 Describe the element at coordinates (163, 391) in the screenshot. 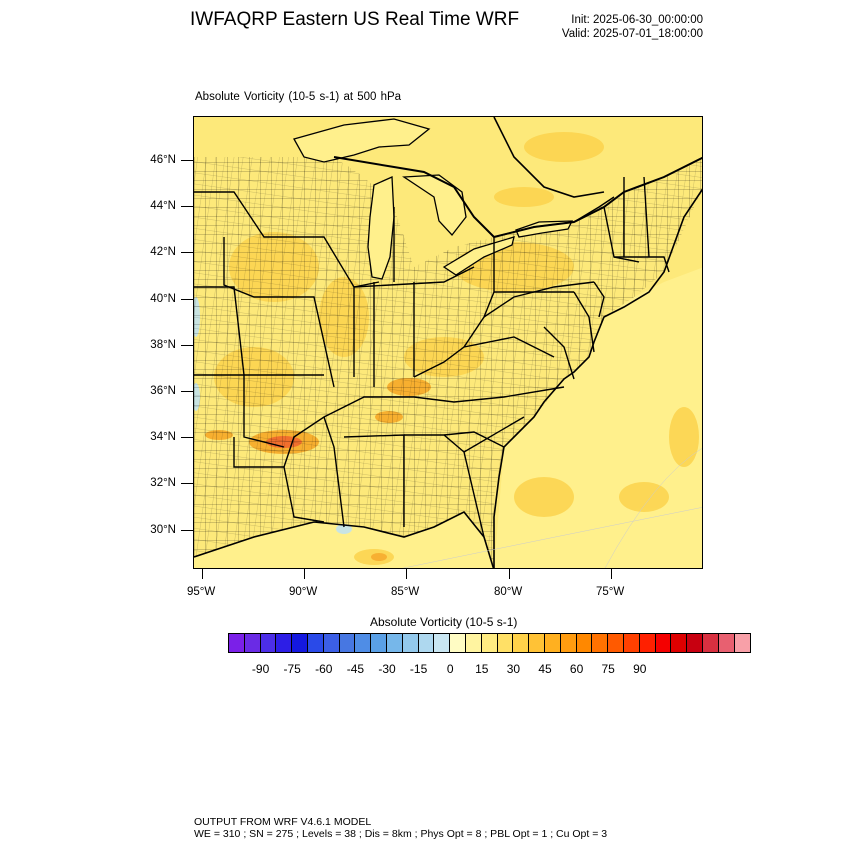

I see `lat-label-36n: 36°N` at that location.